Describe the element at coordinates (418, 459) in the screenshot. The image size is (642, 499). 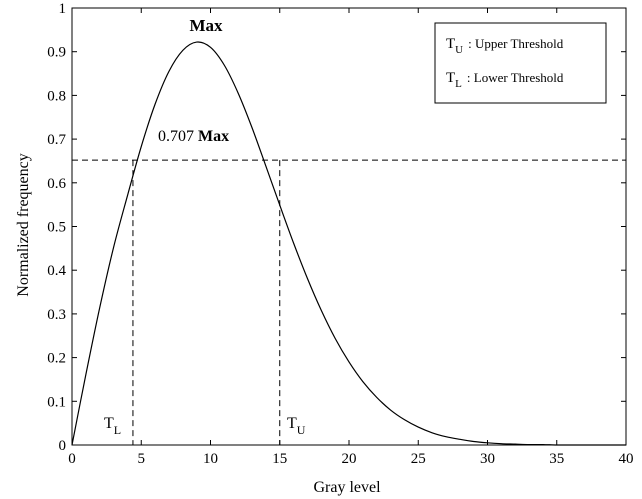
I see `x-tick-label: 25` at that location.